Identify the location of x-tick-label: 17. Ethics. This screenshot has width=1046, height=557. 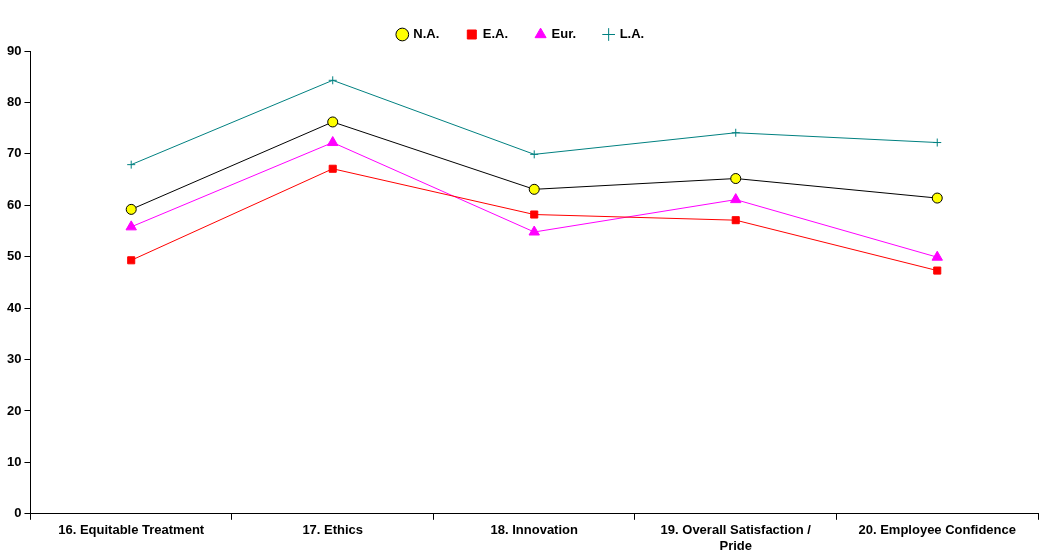
(333, 530).